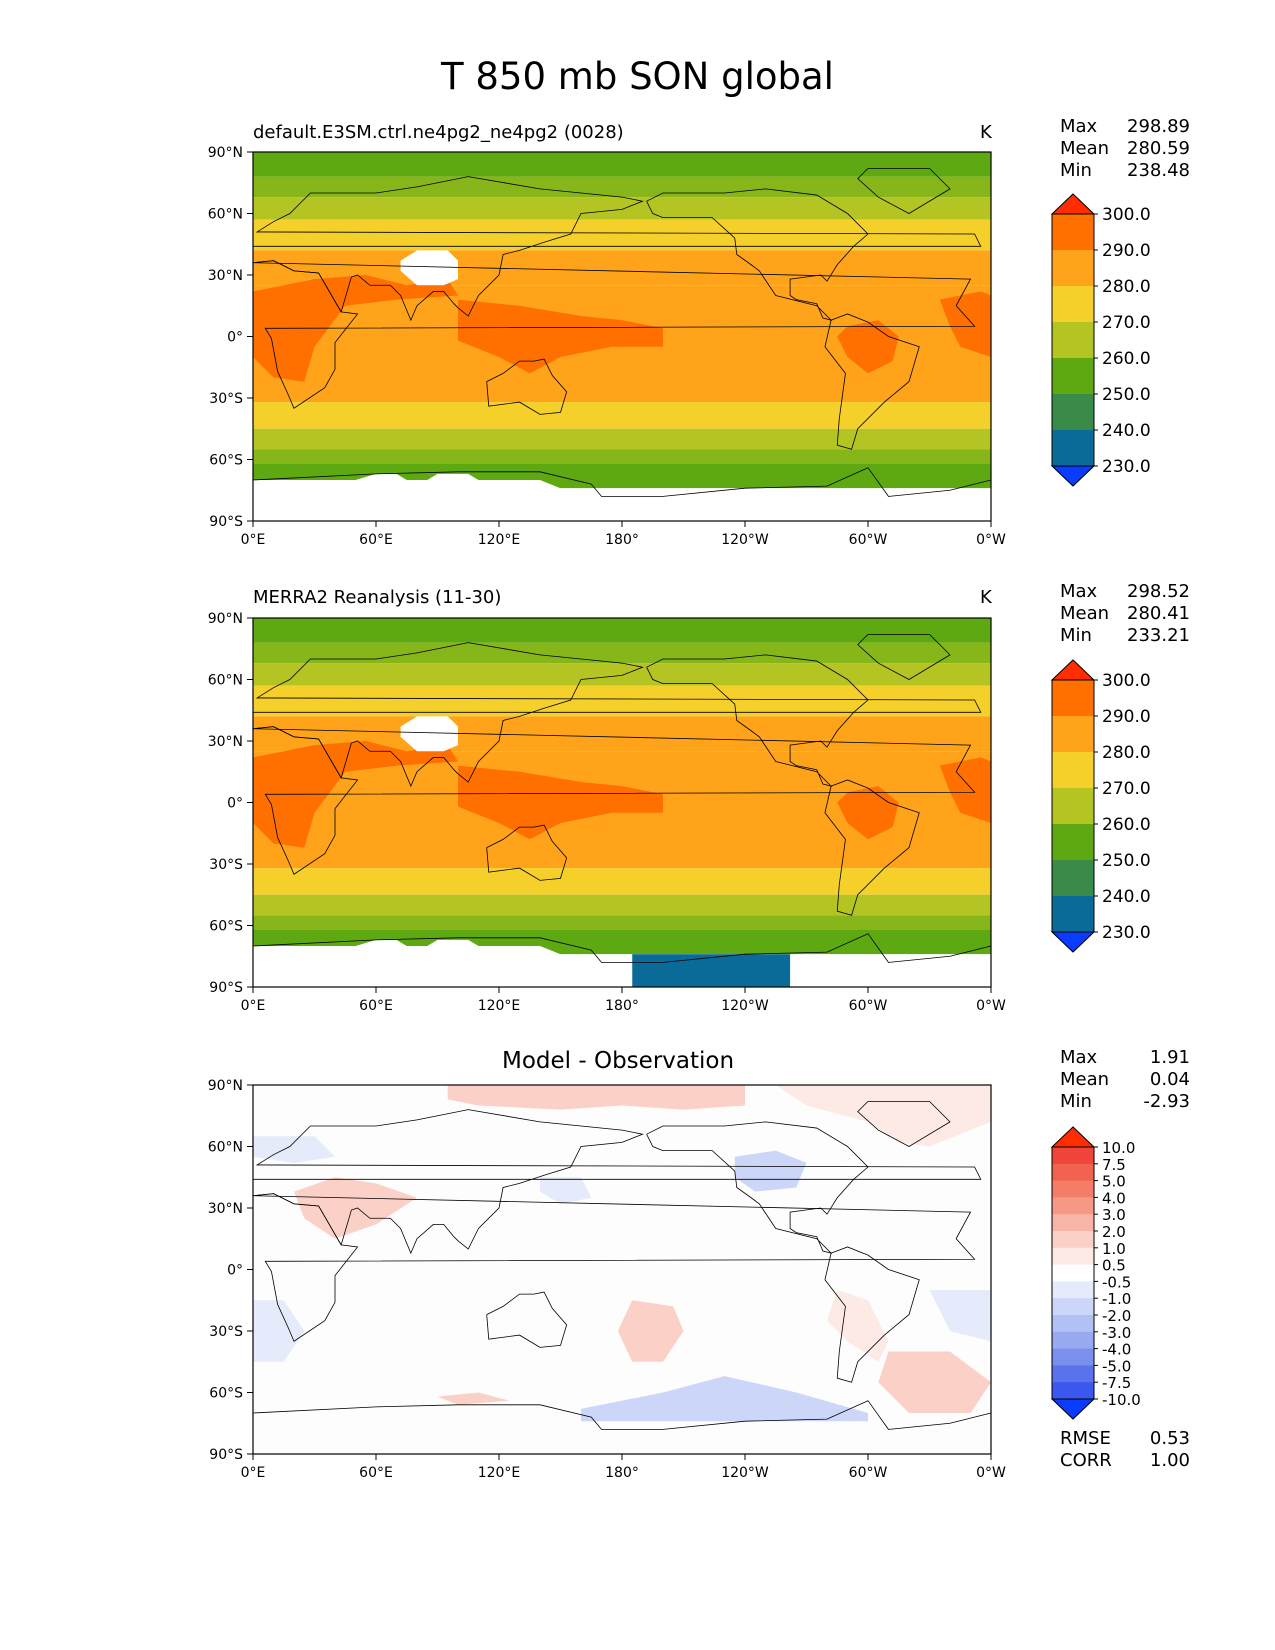  Describe the element at coordinates (1126, 395) in the screenshot. I see `colorbar-label: 250.0` at that location.